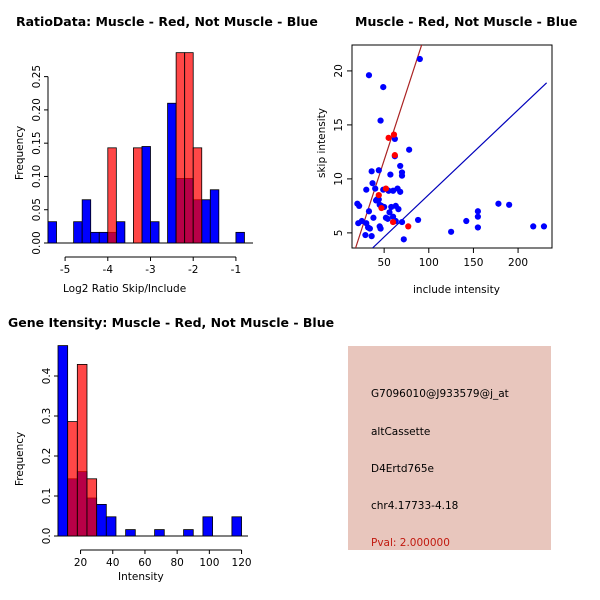  What do you see at coordinates (47, 496) in the screenshot?
I see `gene-y-tick-label: 0.1` at bounding box center [47, 496].